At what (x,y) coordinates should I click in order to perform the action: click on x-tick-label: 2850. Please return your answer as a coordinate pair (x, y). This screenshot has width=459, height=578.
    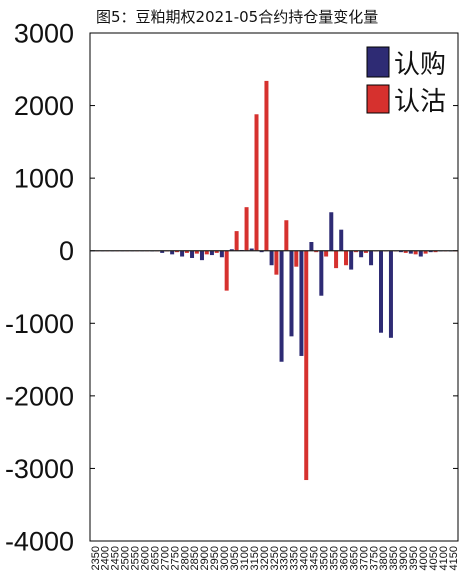
    Looking at the image, I should click on (195, 558).